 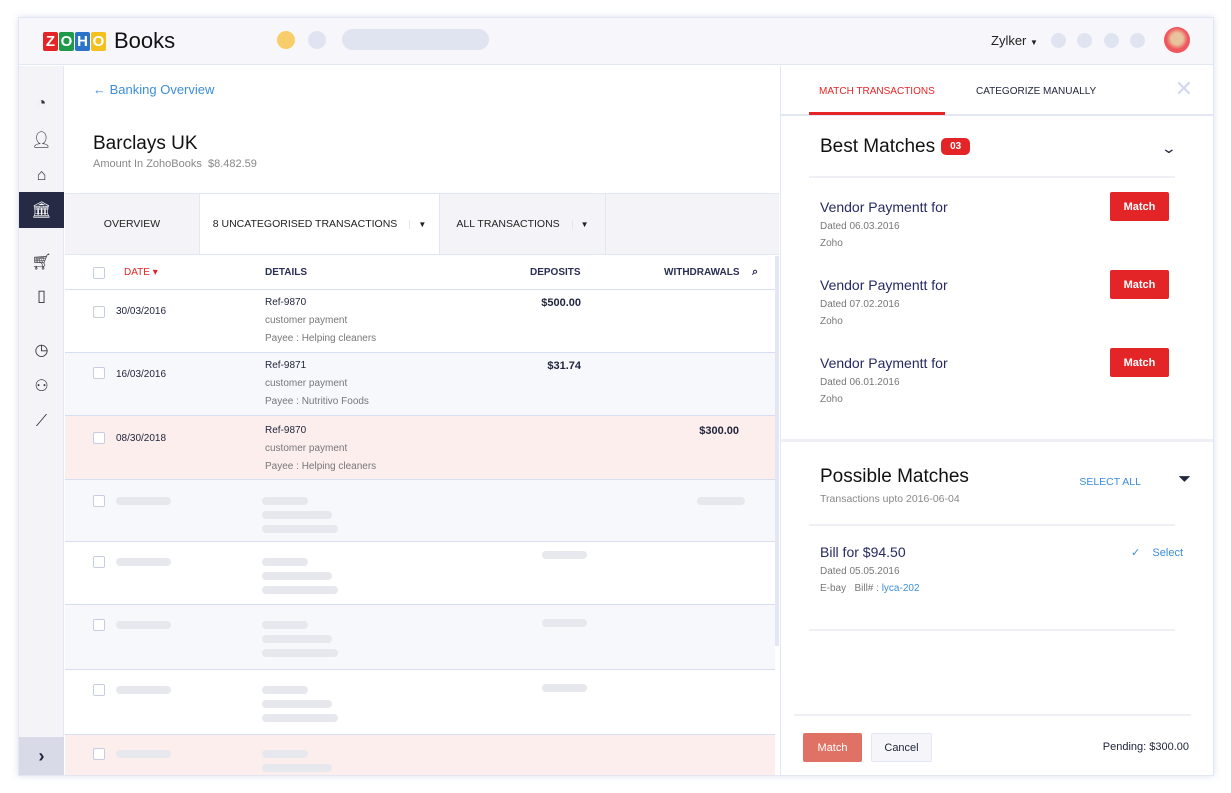 I want to click on select-button: ✓ Select, so click(x=1156, y=553).